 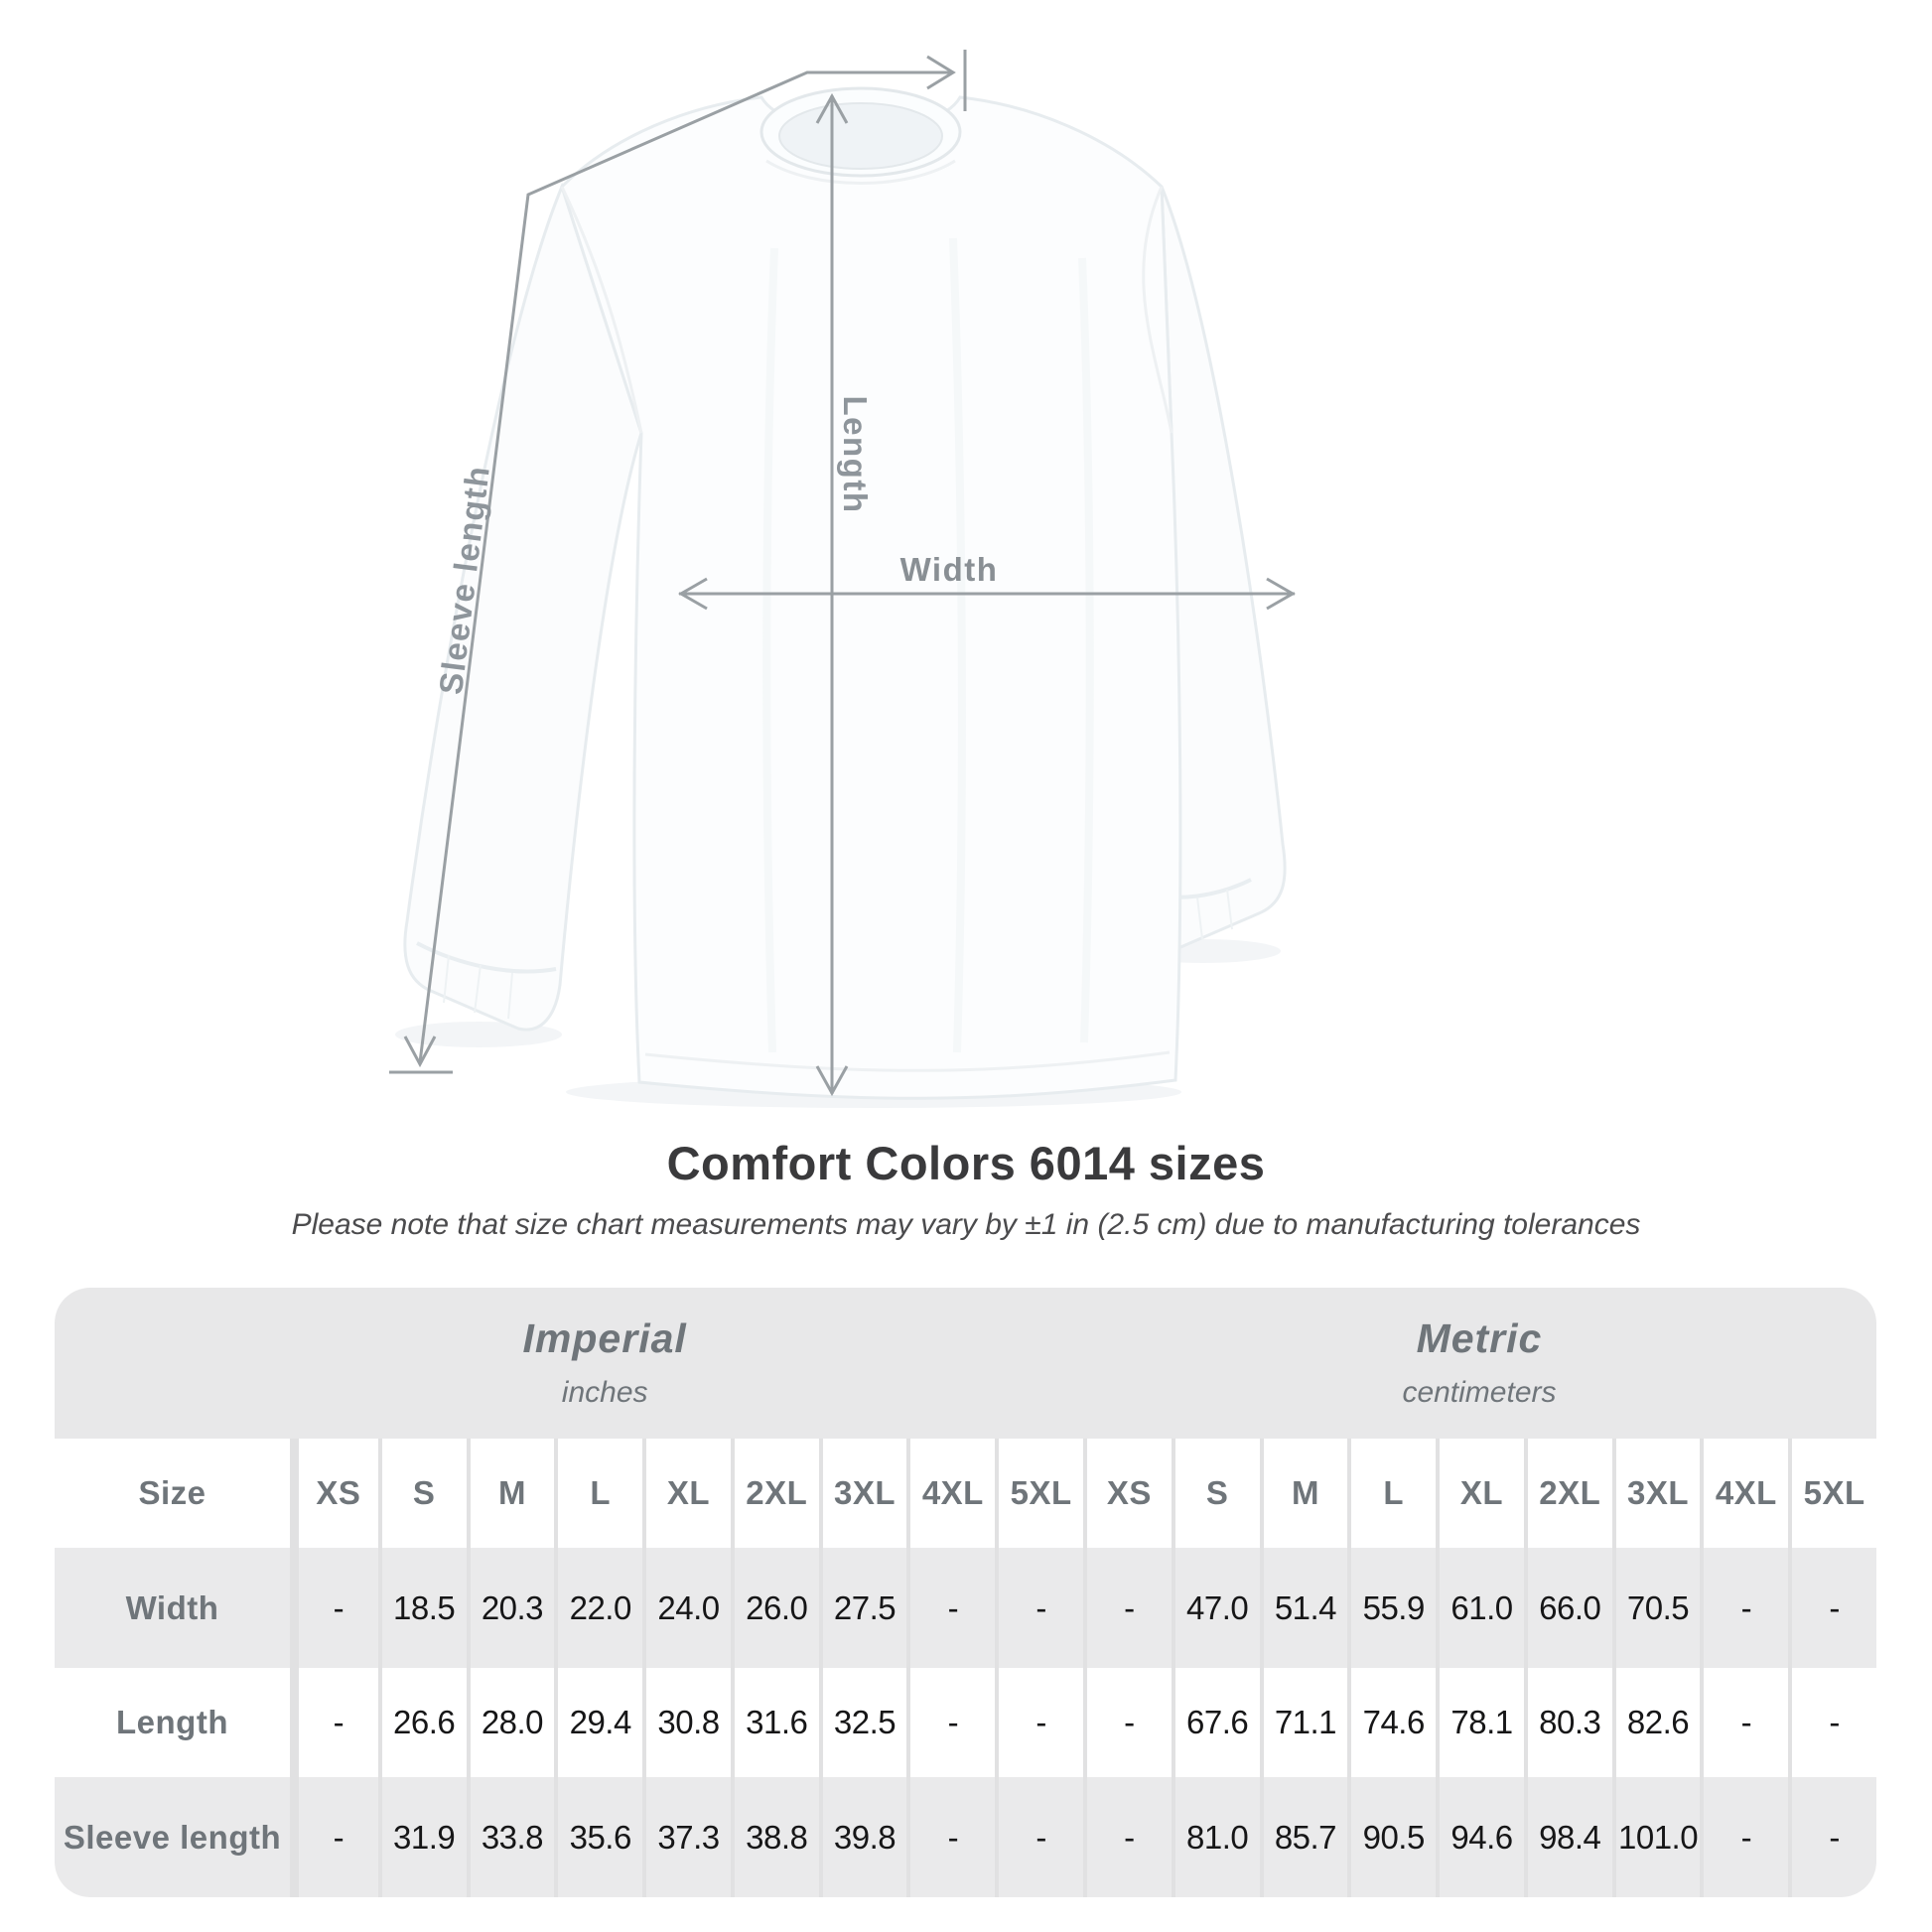 I want to click on imperial-value-cell: 29.4, so click(x=598, y=1722).